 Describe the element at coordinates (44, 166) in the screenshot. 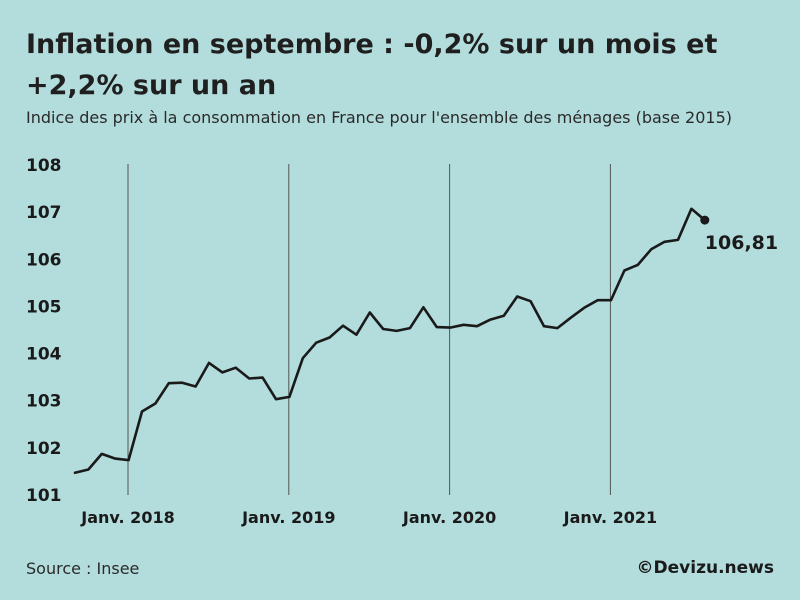

I see `y-tick-label: 108` at that location.